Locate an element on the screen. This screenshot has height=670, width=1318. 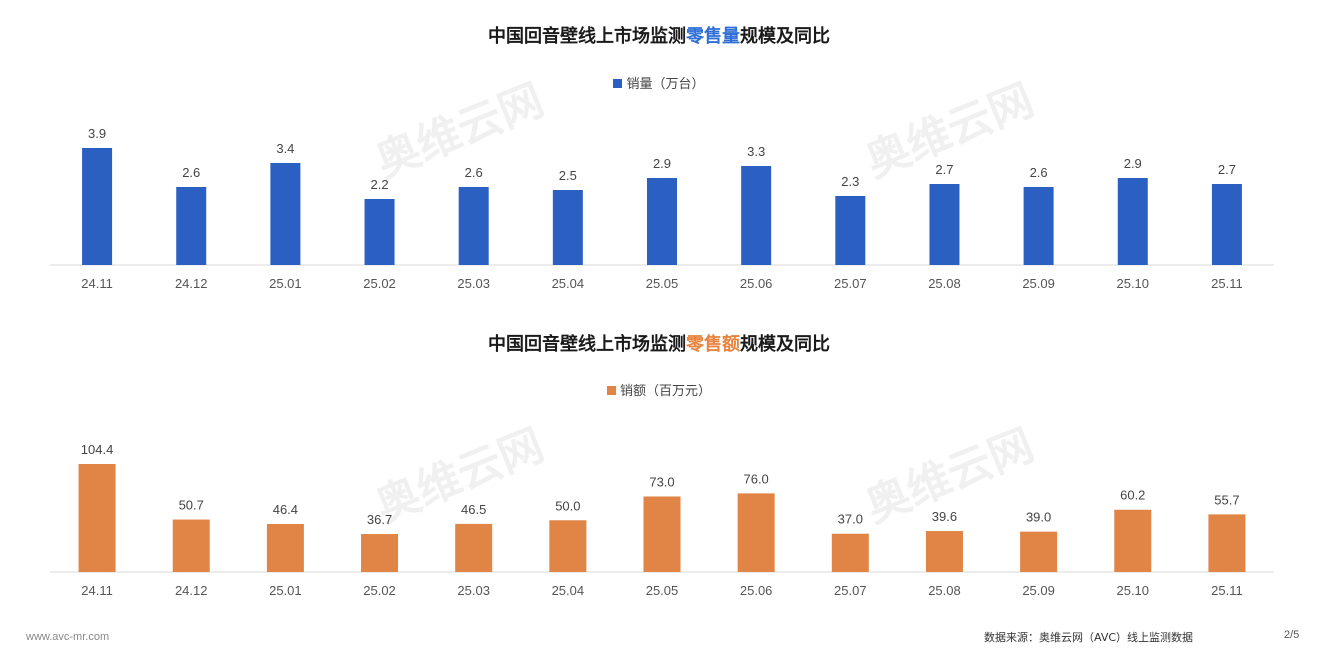
data-label: 60.2 is located at coordinates (1132, 495).